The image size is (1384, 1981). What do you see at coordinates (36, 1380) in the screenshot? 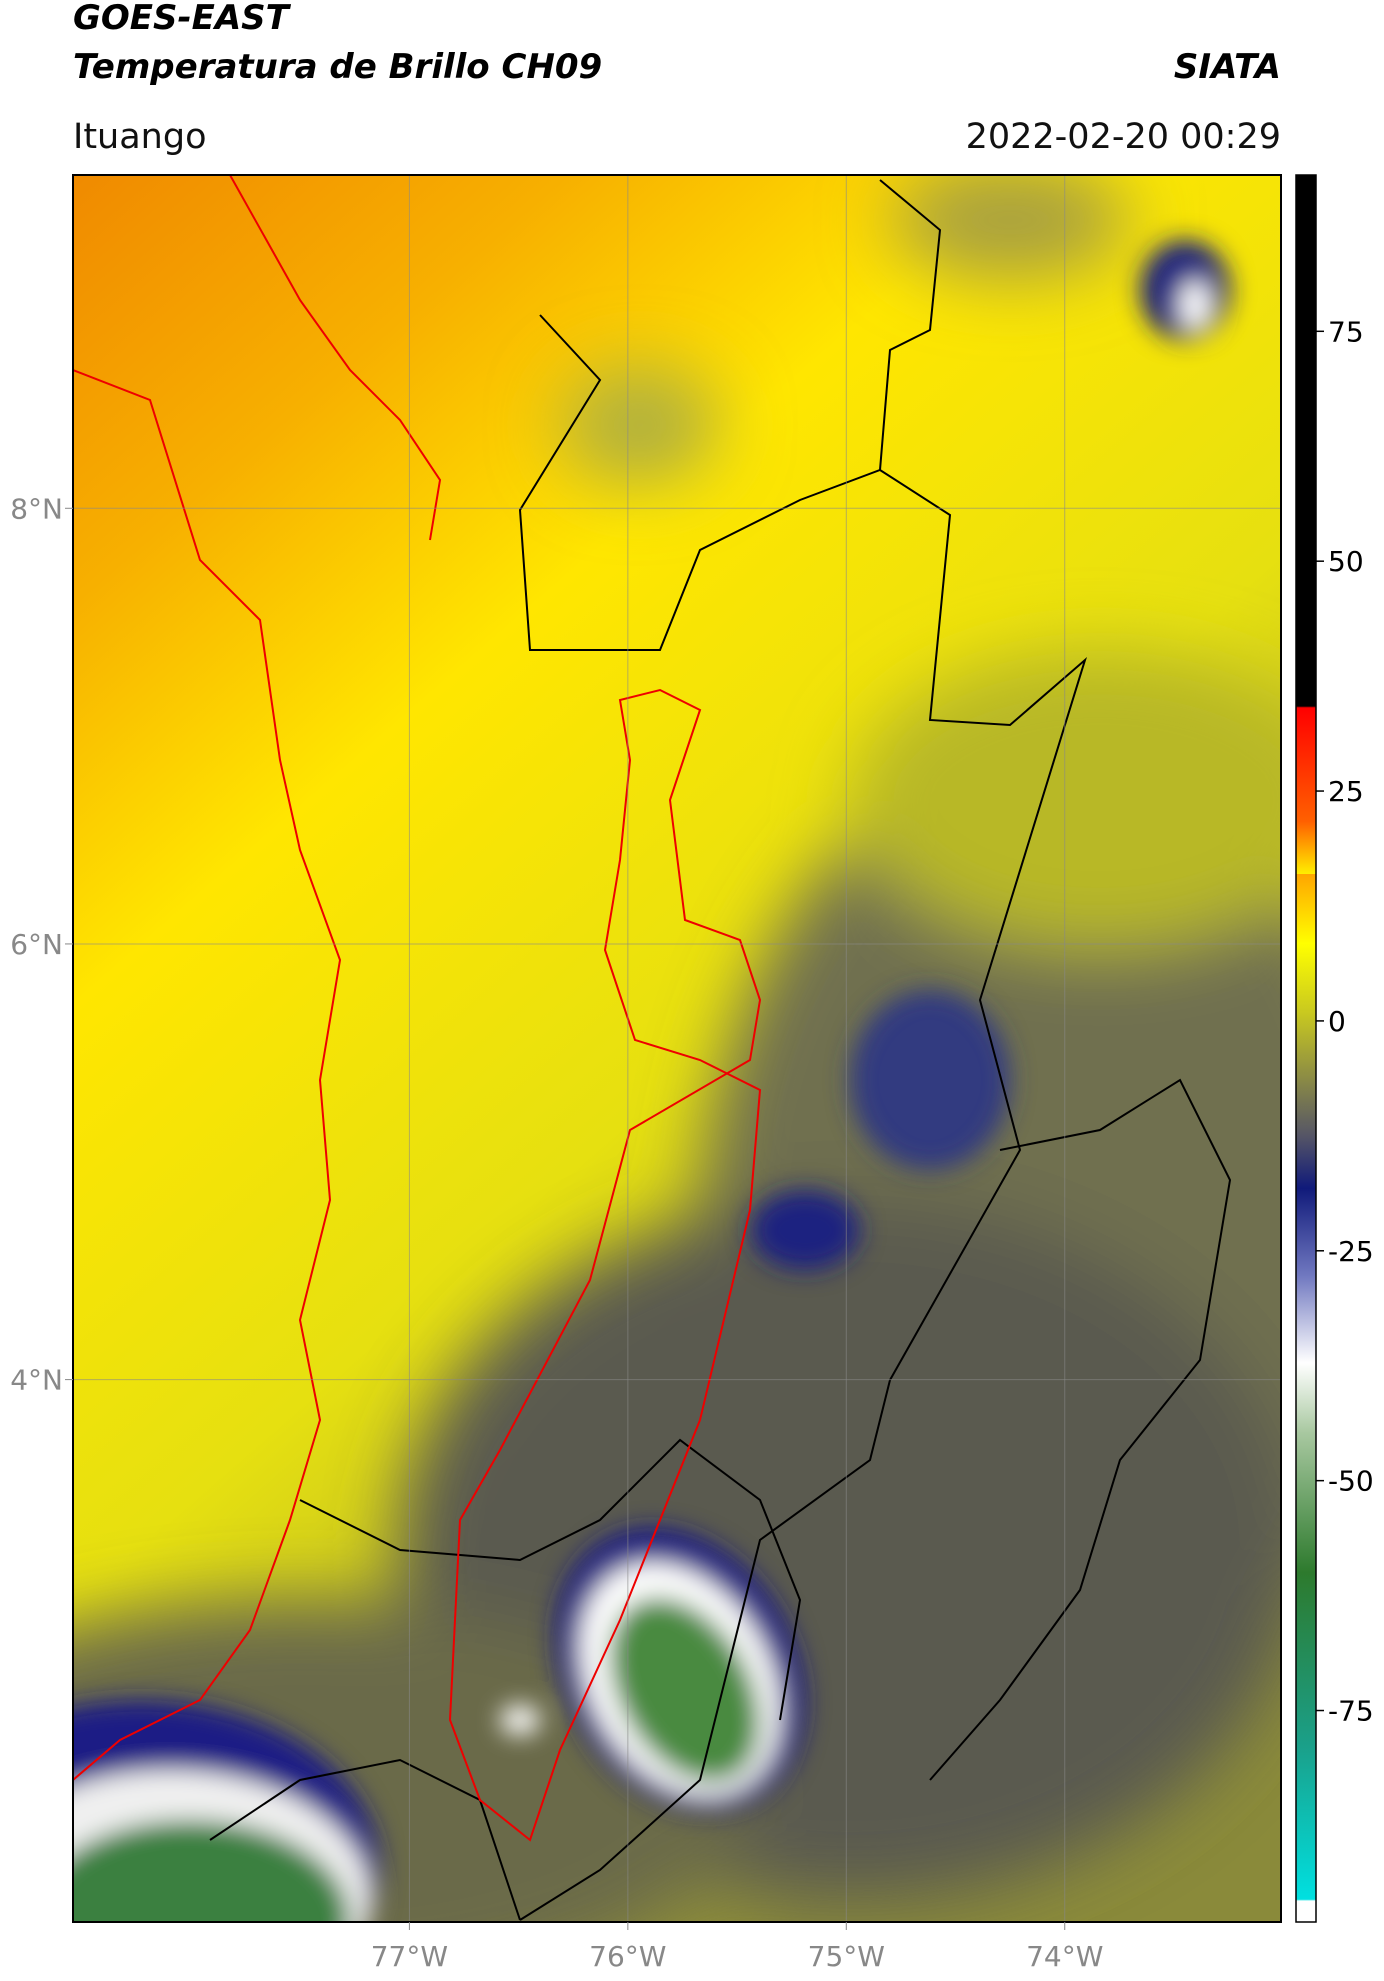
I see `lat-tick-label: 4°N` at bounding box center [36, 1380].